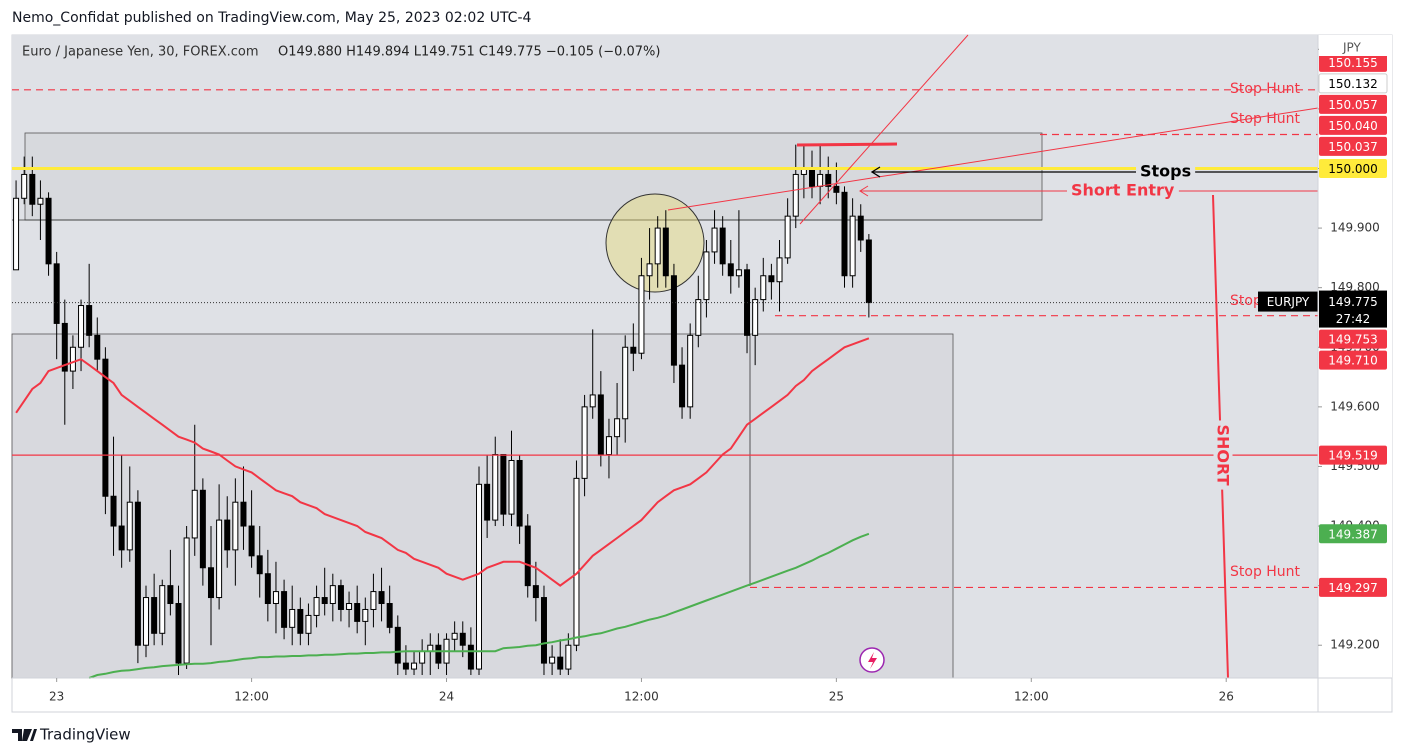 This screenshot has width=1405, height=756. I want to click on price-badge-label: 149.297, so click(1353, 588).